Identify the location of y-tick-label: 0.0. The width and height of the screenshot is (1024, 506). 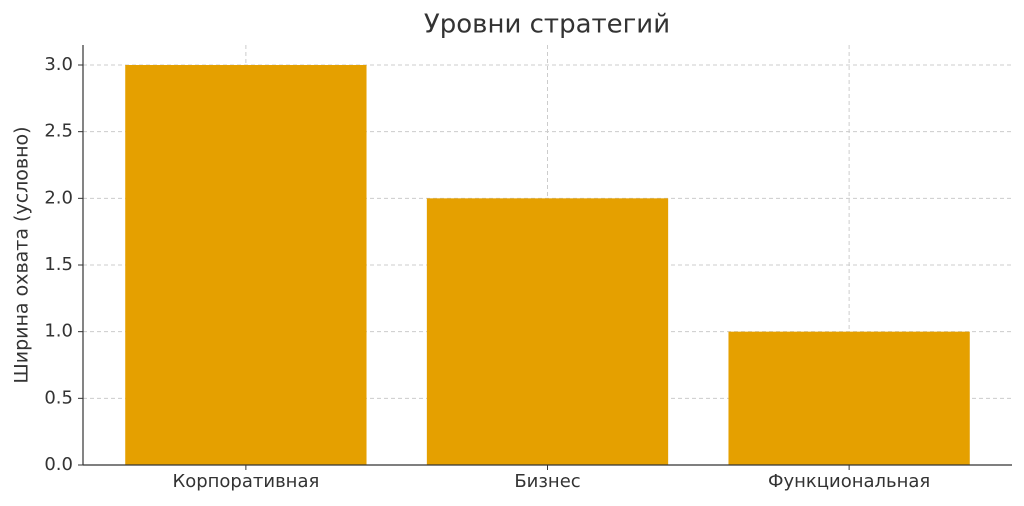
(58, 464).